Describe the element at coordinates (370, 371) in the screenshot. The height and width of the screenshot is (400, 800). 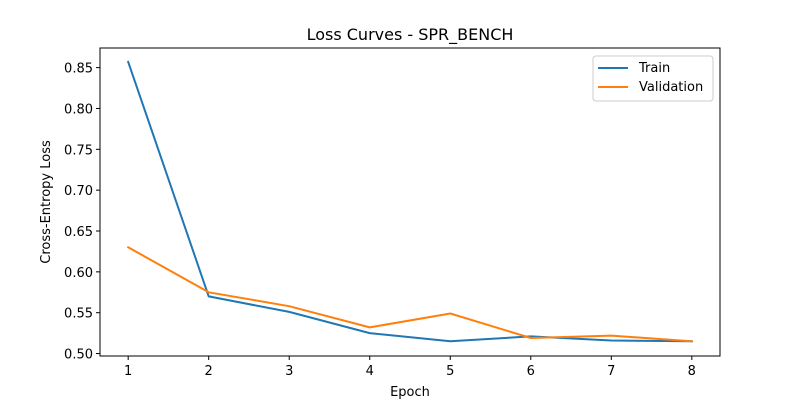
I see `x-tick-label: 4` at that location.